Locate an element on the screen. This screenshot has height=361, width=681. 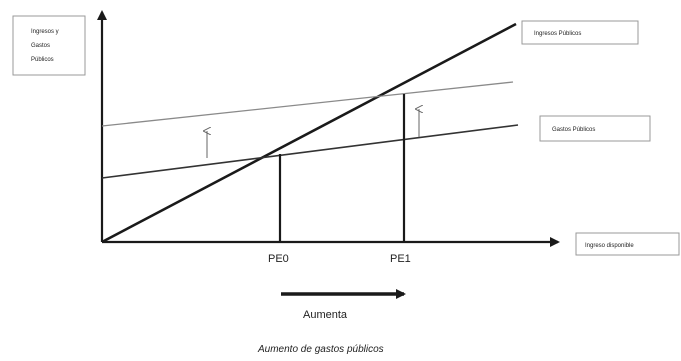
spending-line is located at coordinates (310, 151).